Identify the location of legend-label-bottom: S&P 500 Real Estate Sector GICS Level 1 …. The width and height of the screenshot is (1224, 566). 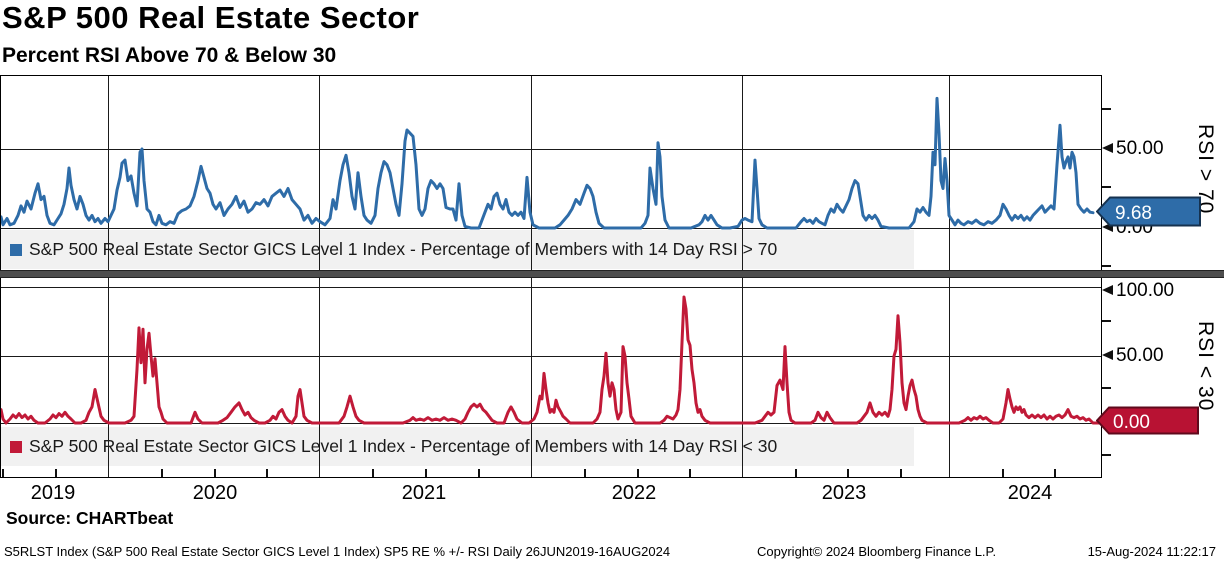
(403, 446).